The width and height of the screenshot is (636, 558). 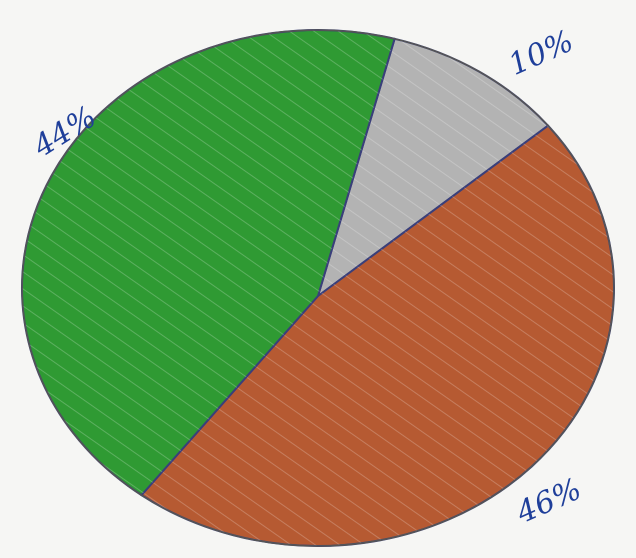 What do you see at coordinates (541, 53) in the screenshot?
I see `slice-label-10pct: 10%` at bounding box center [541, 53].